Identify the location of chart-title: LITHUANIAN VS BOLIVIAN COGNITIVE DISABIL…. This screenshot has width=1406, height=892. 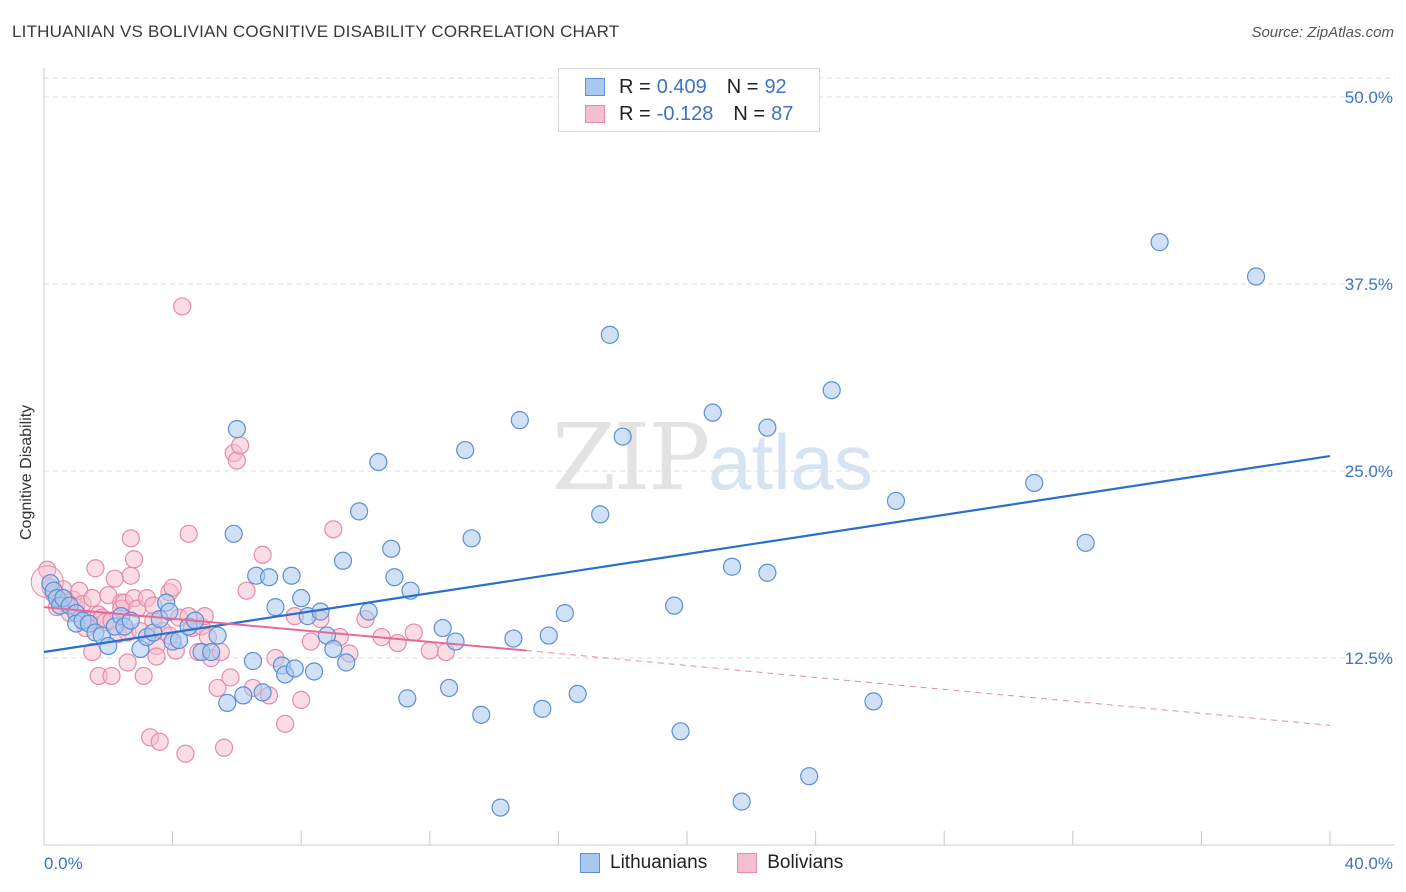
(316, 31).